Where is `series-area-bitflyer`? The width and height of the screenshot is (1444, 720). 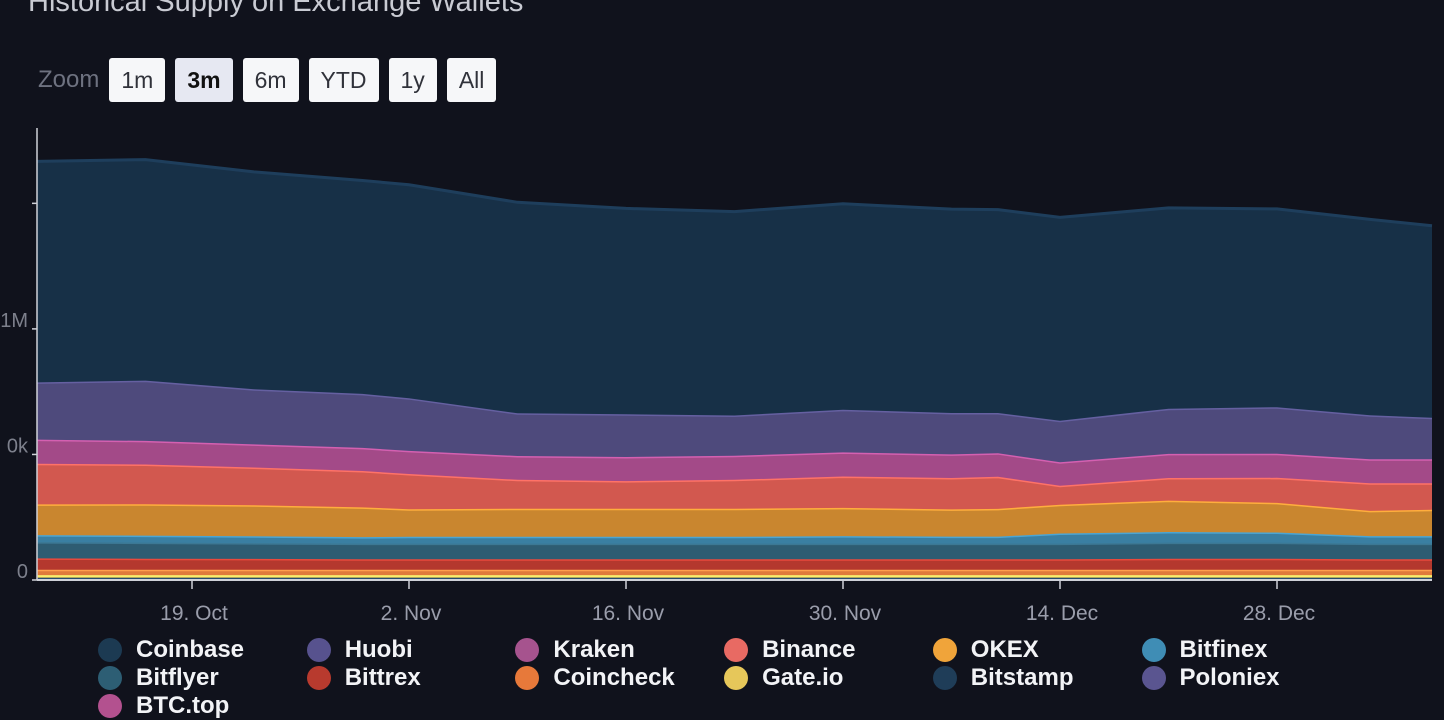
series-area-bitflyer is located at coordinates (734, 551).